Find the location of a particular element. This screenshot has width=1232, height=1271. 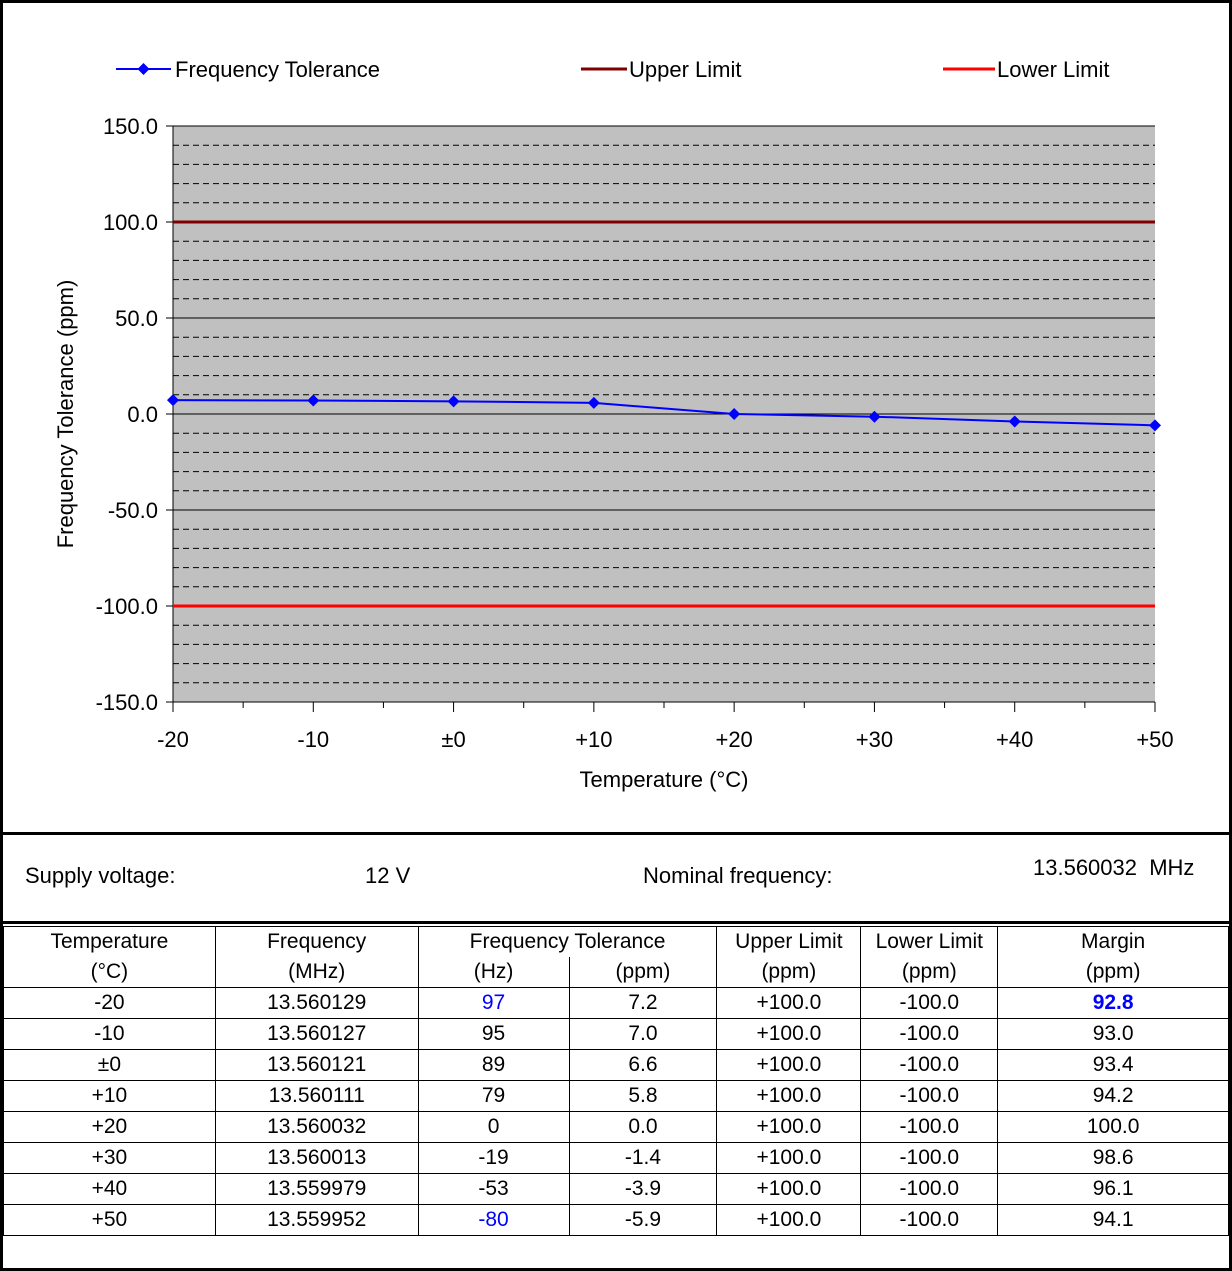

cell-tolerance-hz: -19 is located at coordinates (493, 1158).